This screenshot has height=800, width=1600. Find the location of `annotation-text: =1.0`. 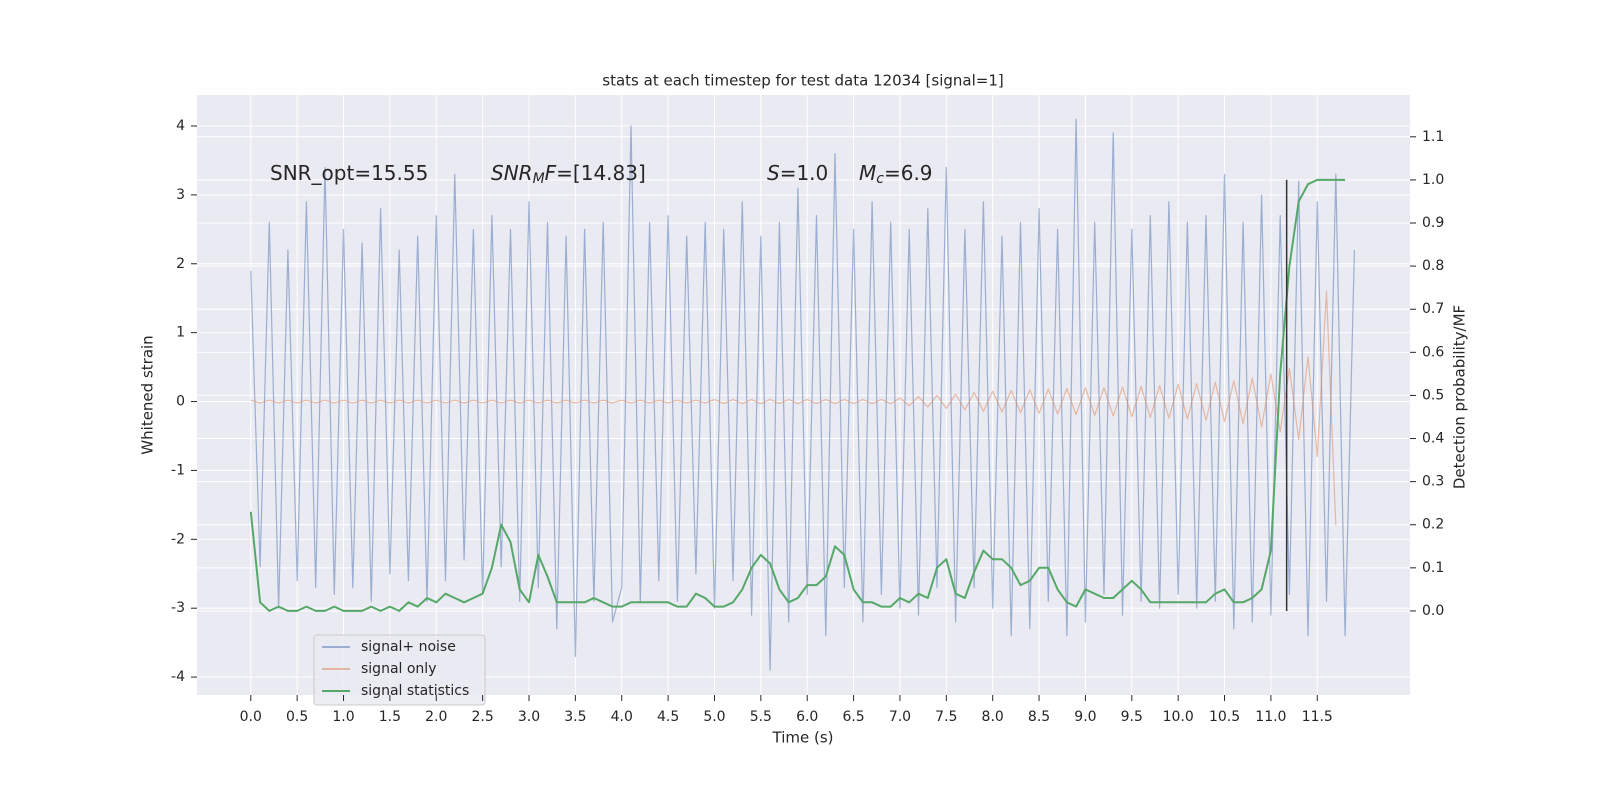

annotation-text: =1.0 is located at coordinates (804, 173).